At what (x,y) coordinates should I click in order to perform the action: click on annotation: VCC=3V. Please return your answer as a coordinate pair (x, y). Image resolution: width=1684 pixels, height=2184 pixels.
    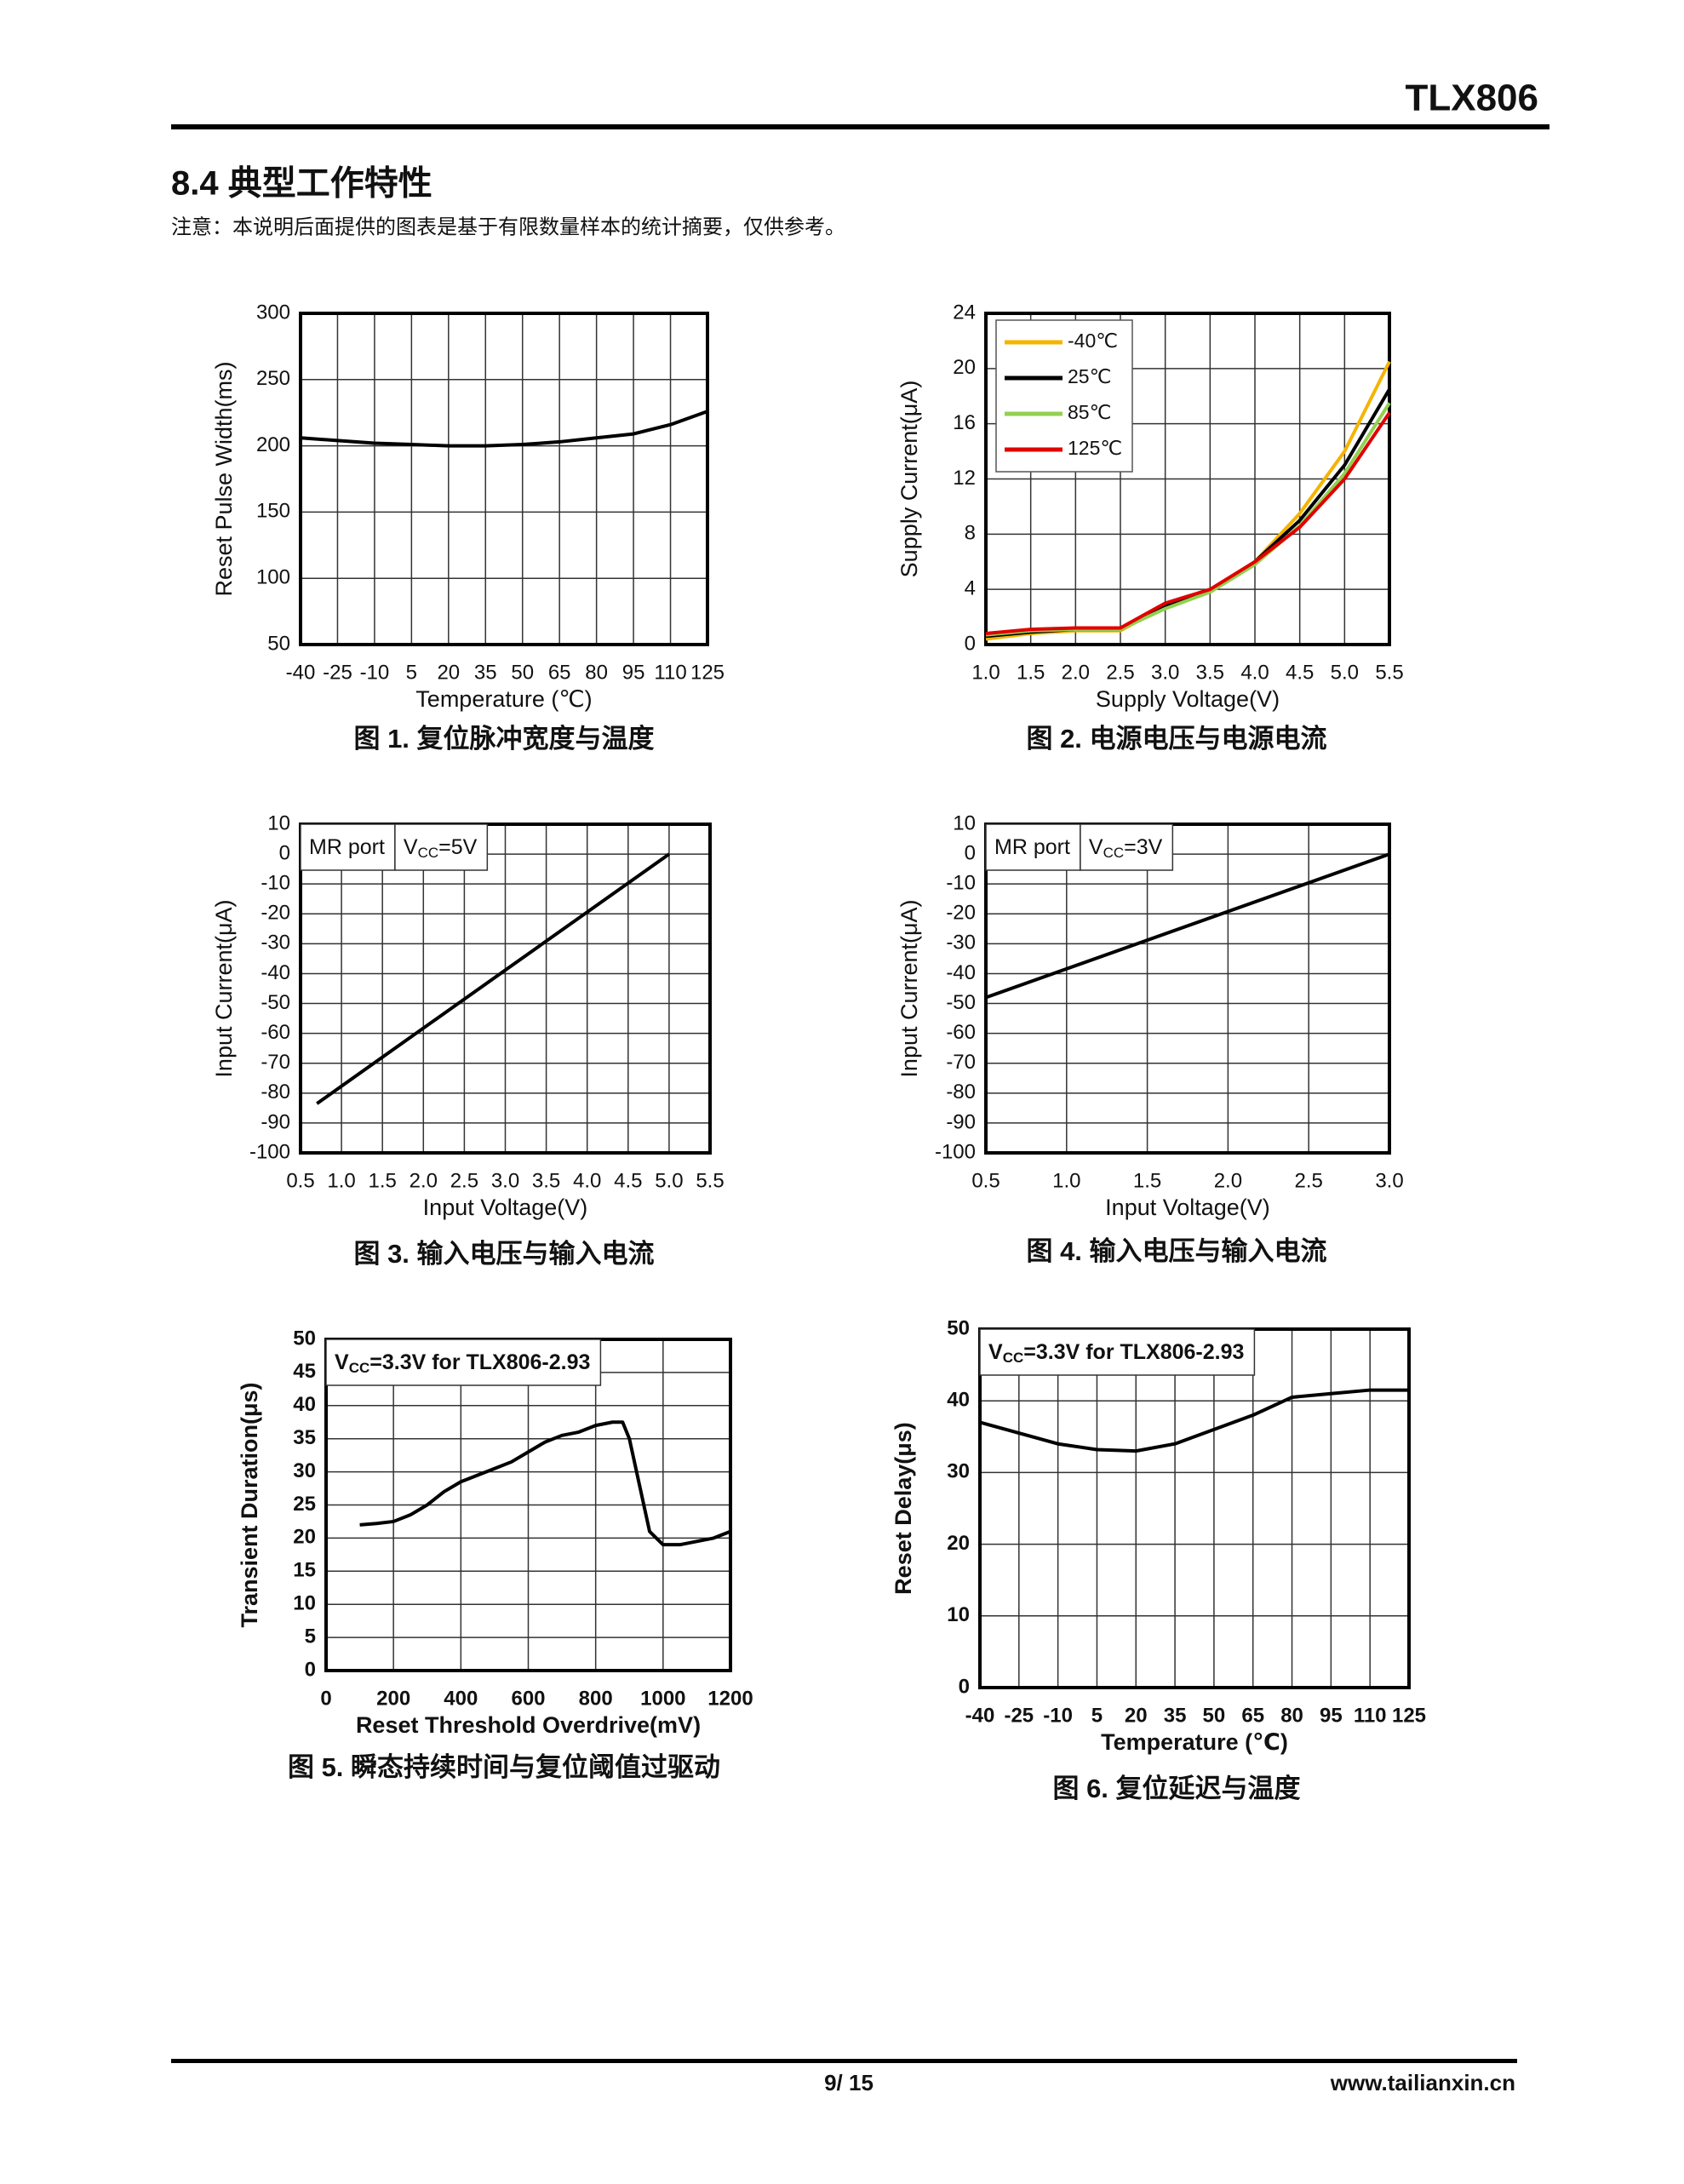
    Looking at the image, I should click on (1126, 848).